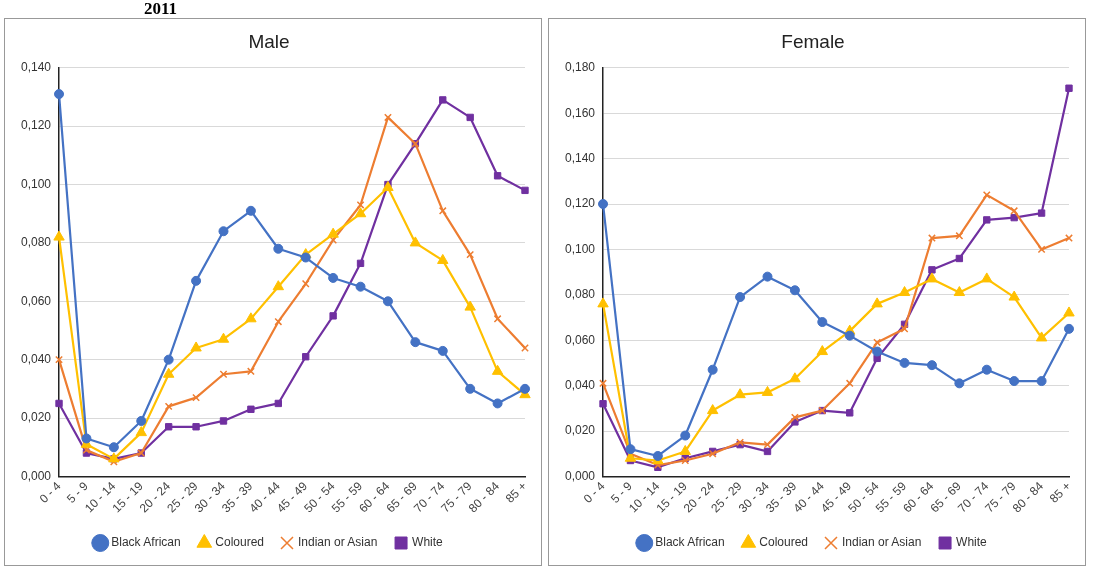 This screenshot has height=573, width=1101. I want to click on y-tick-label: 0,160, so click(580, 112).